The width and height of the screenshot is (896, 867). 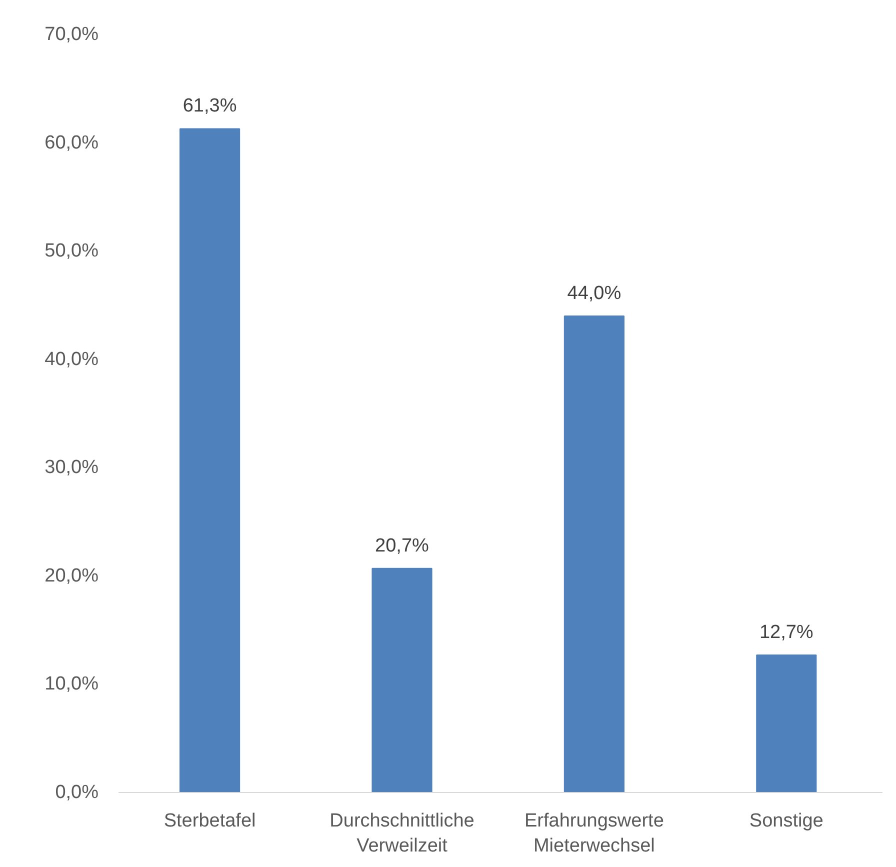 I want to click on y-tick-label: 40,0%, so click(x=71, y=359).